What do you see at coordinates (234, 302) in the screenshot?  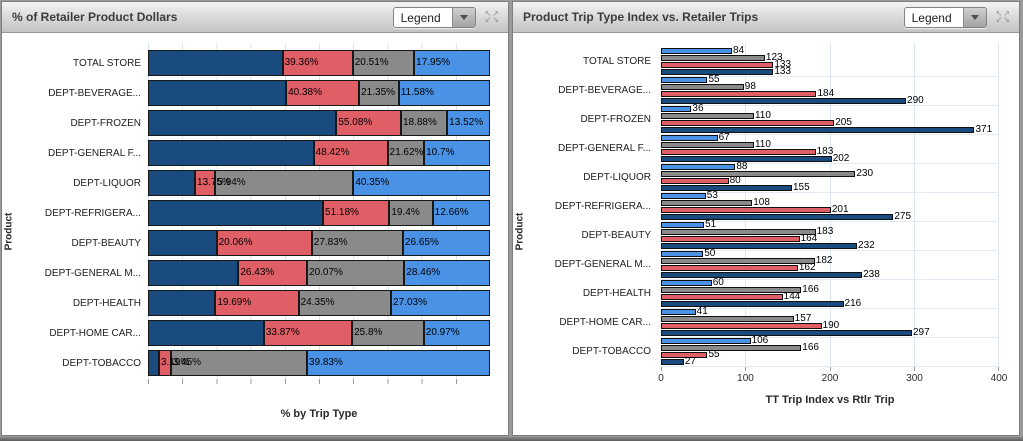 I see `data-label: 19.69%` at bounding box center [234, 302].